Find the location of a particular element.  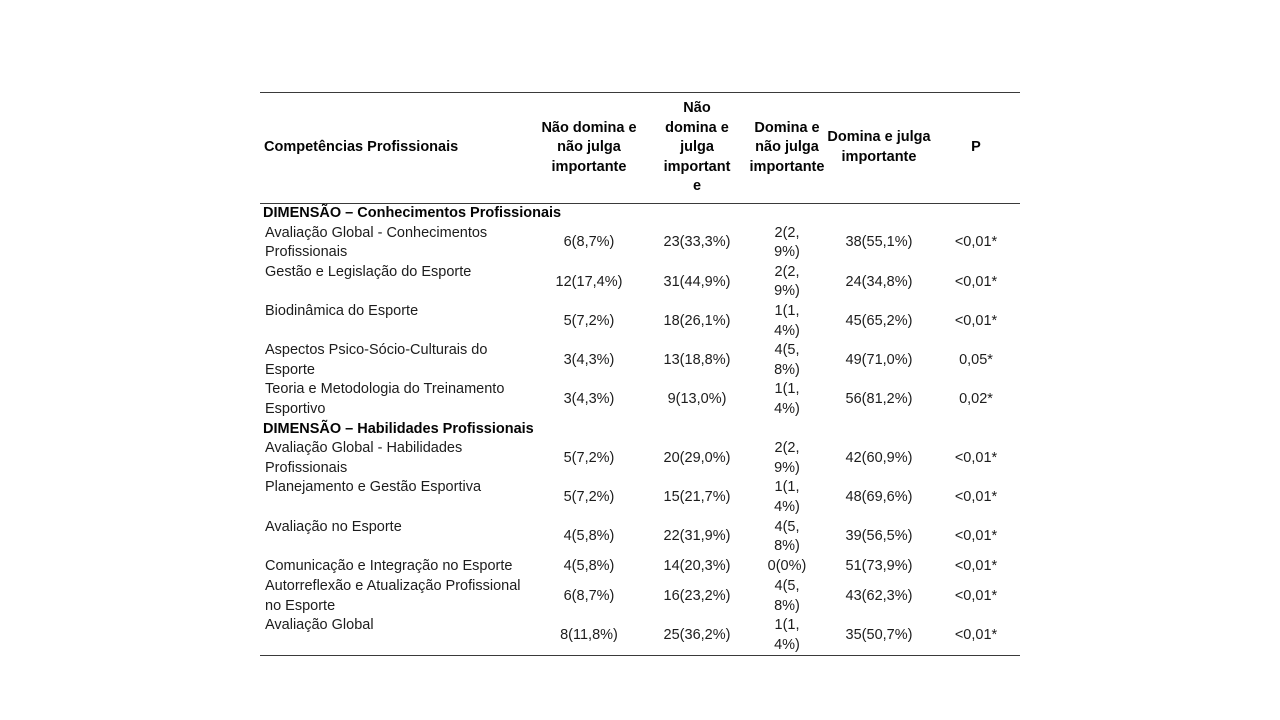

section-row: DIMENSÃO – Habilidades Profissionais is located at coordinates (640, 430).